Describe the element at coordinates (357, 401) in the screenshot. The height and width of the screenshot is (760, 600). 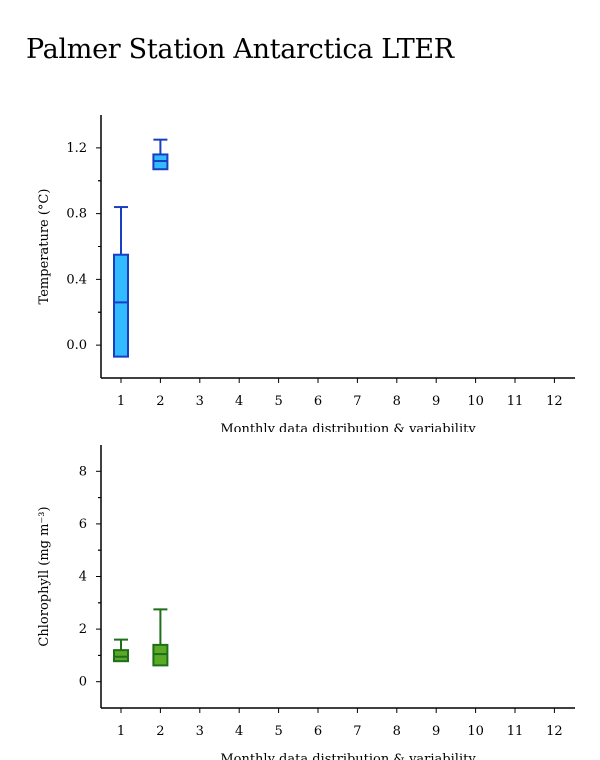
I see `temp-x-tick-label: 7` at that location.